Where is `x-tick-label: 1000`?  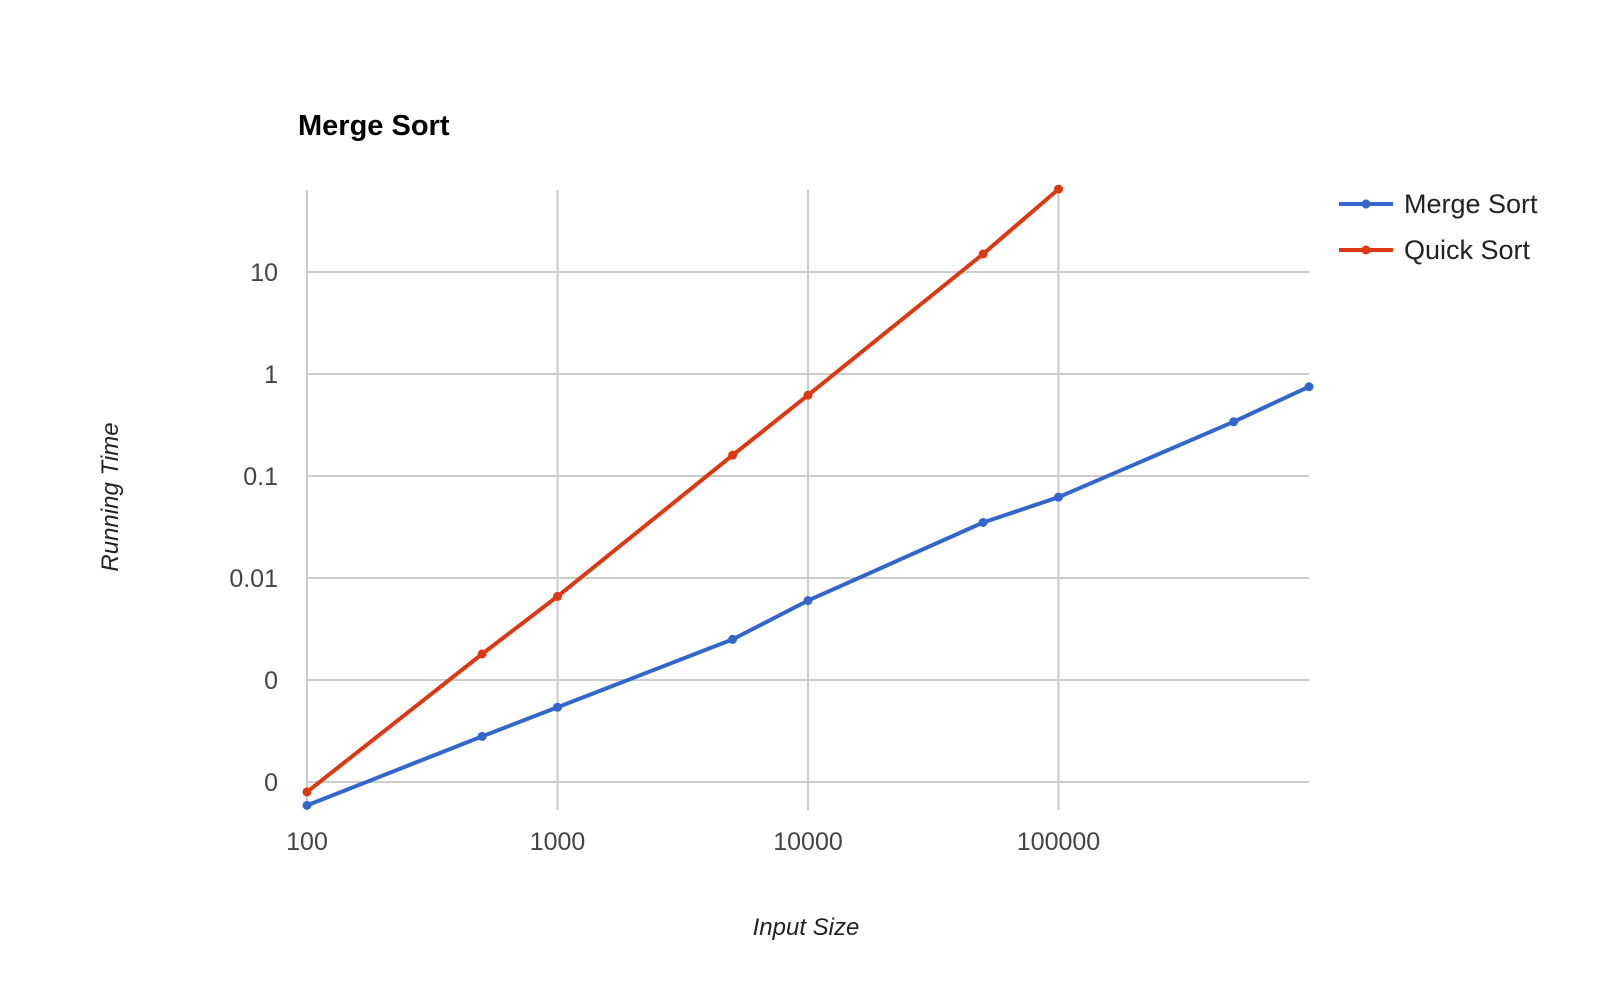
x-tick-label: 1000 is located at coordinates (558, 842).